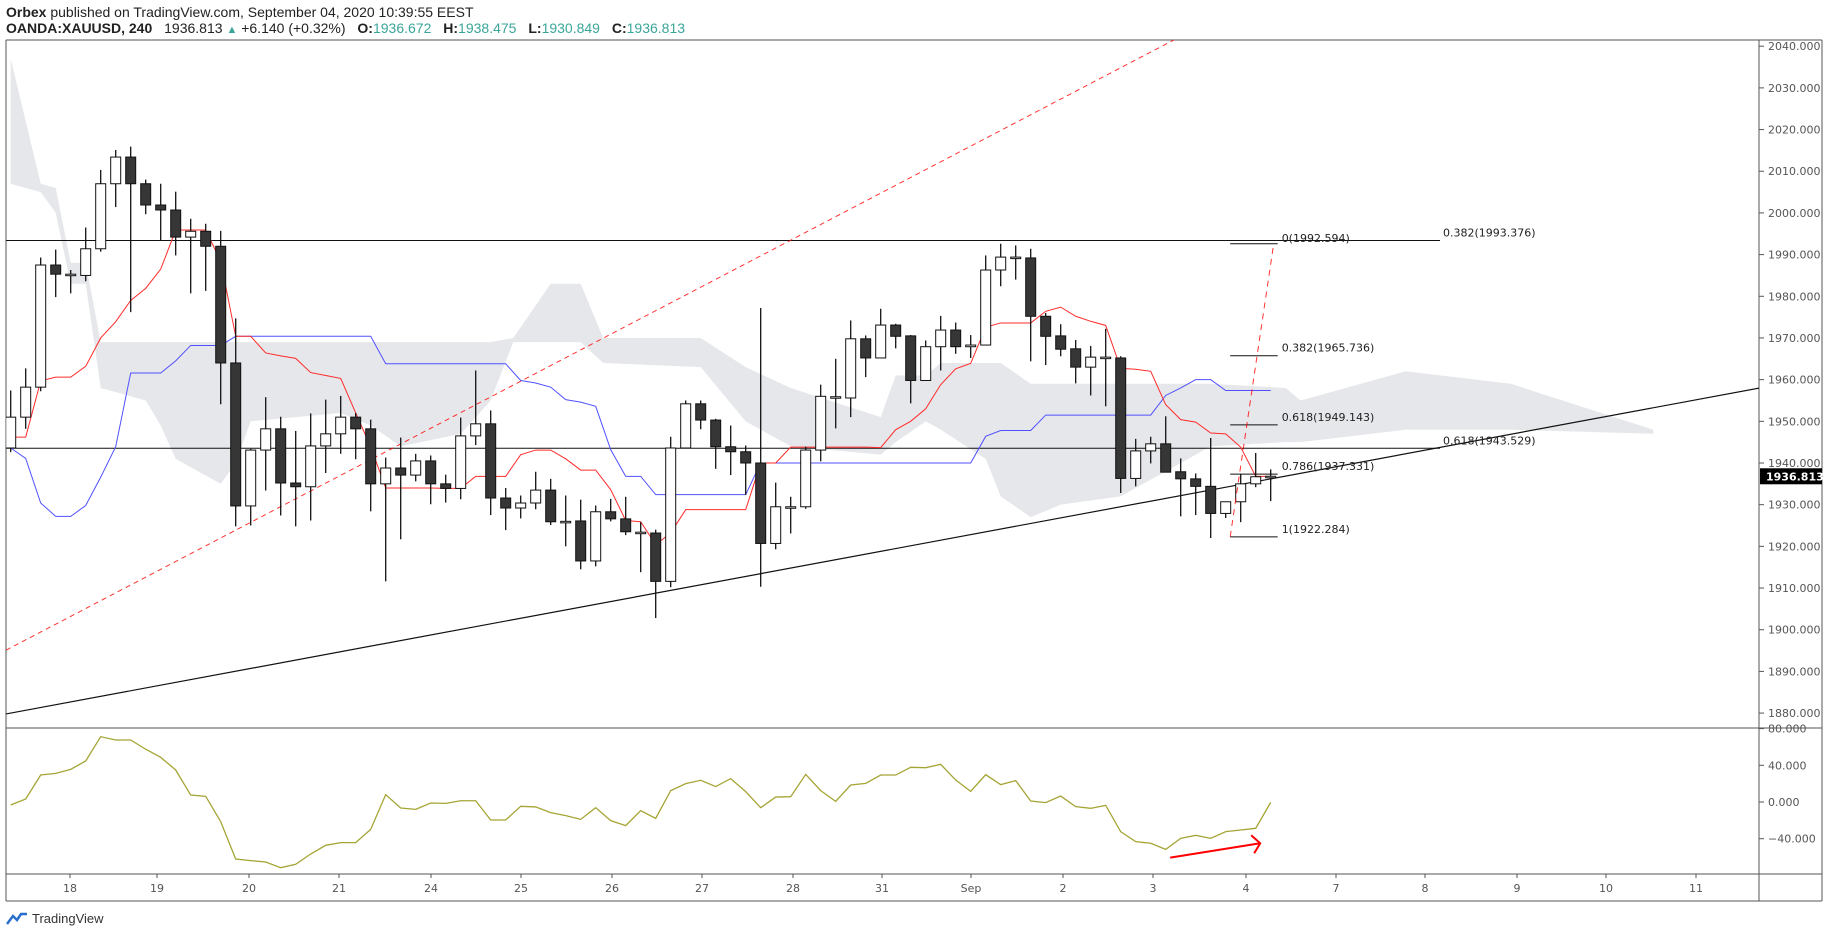 The height and width of the screenshot is (940, 1828). Describe the element at coordinates (1063, 888) in the screenshot. I see `time-axis-label: 2` at that location.